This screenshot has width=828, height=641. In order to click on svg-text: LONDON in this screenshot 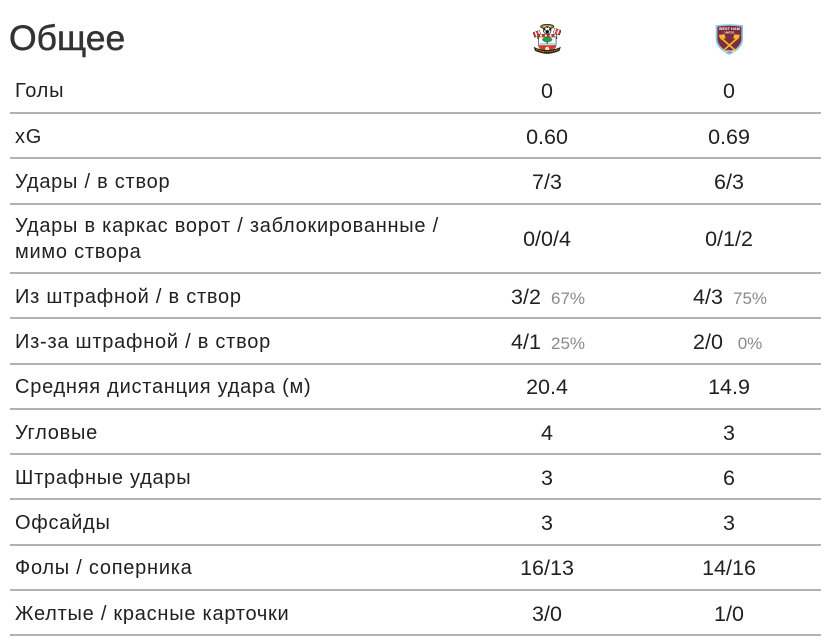, I will do `click(729, 52)`.